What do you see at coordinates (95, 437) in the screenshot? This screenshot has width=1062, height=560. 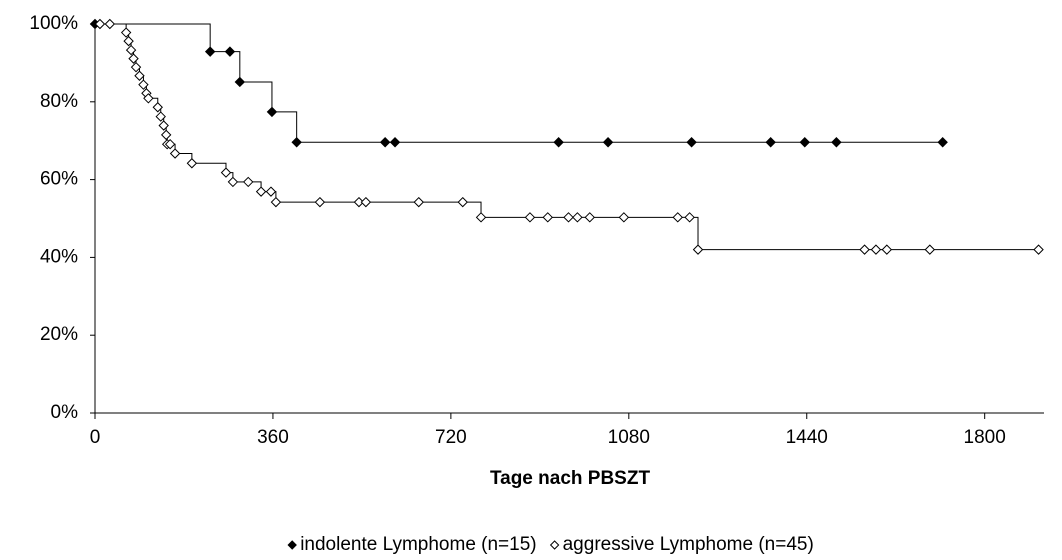 I see `x-tick-label: 0` at bounding box center [95, 437].